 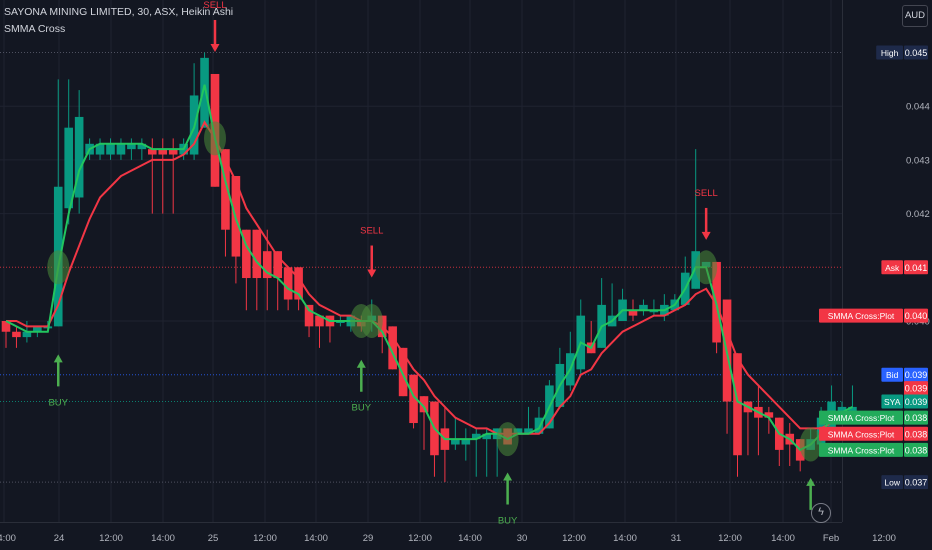 What do you see at coordinates (35, 29) in the screenshot?
I see `indicator-title: SMMA Cross` at bounding box center [35, 29].